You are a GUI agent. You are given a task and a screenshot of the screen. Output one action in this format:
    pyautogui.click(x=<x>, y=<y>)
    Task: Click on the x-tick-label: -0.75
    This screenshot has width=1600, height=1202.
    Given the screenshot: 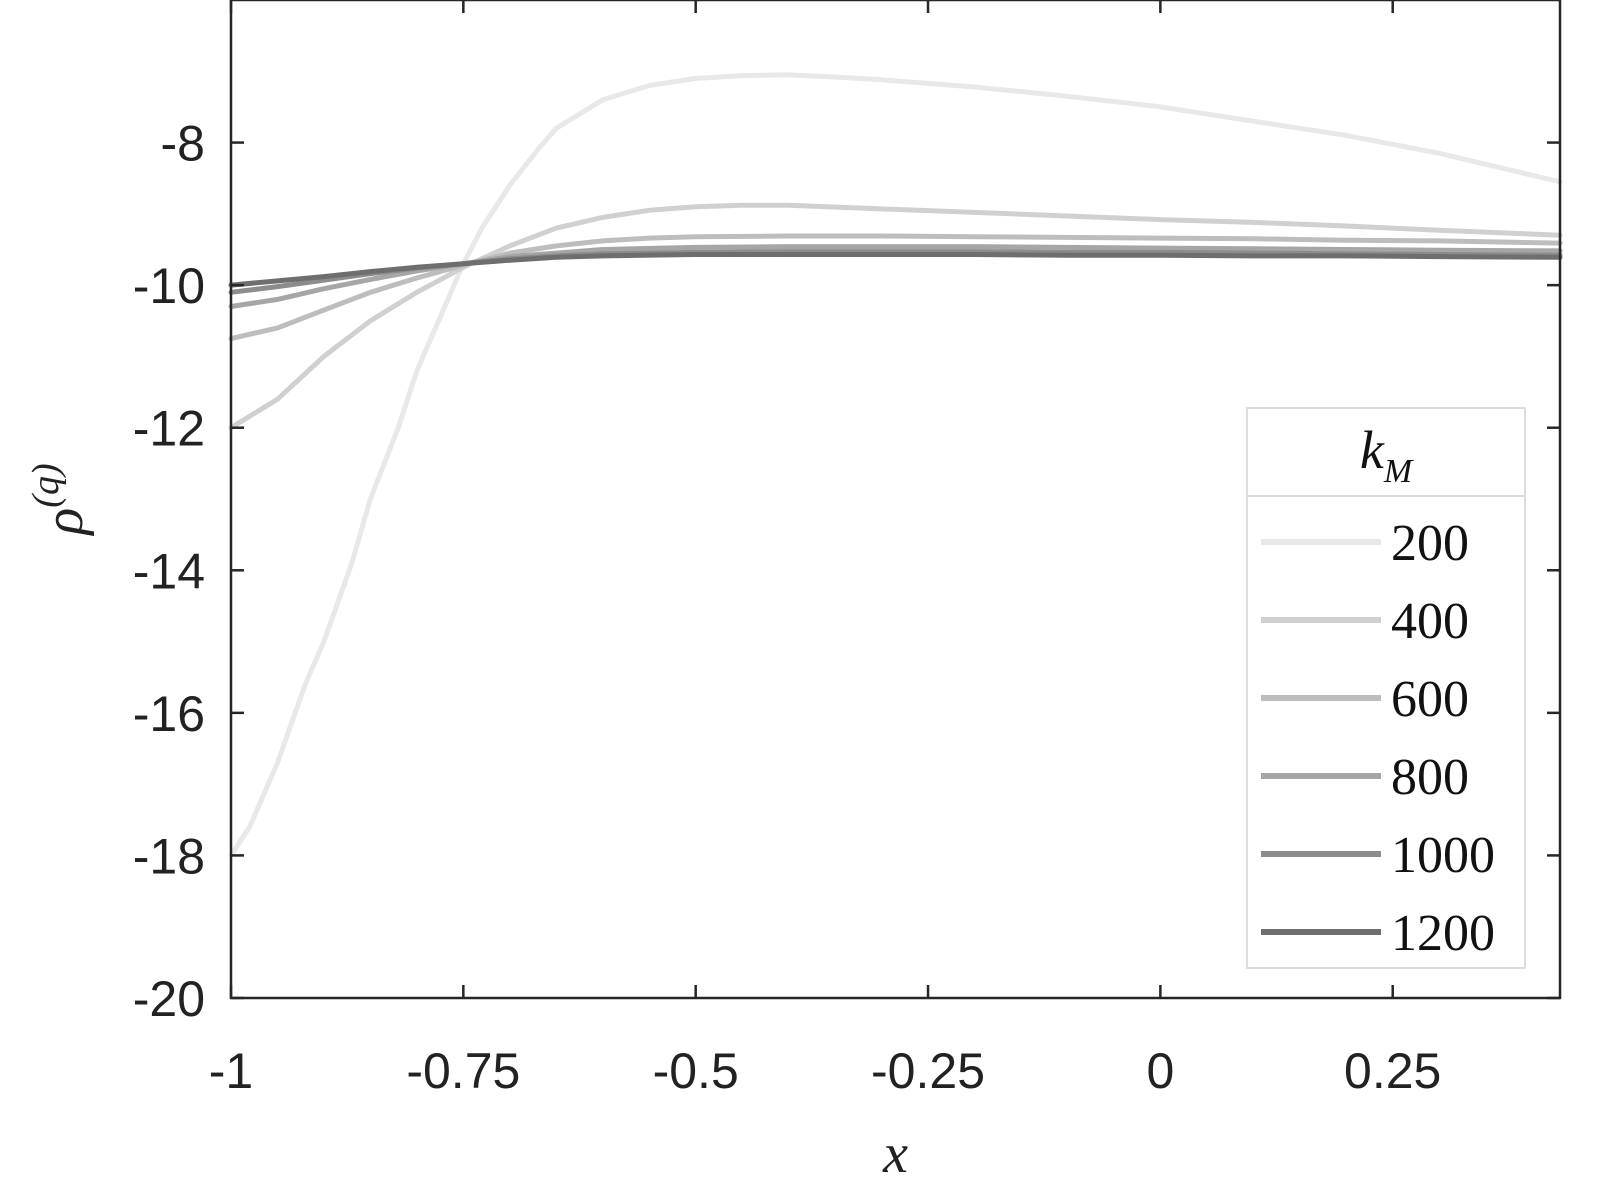 What is the action you would take?
    pyautogui.click(x=463, y=1071)
    